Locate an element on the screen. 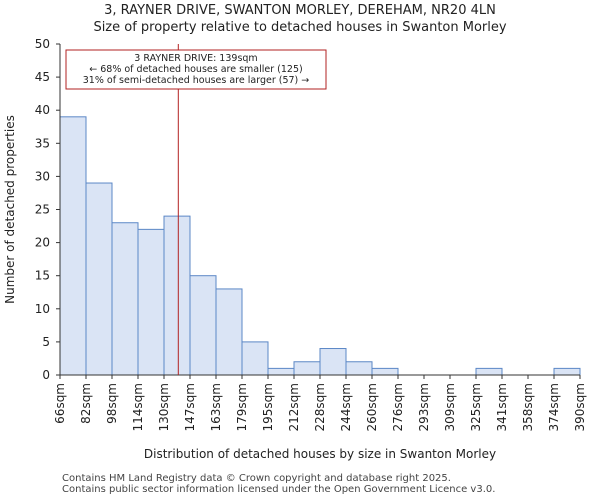  x-tick-label: 114sqm is located at coordinates (138, 407).